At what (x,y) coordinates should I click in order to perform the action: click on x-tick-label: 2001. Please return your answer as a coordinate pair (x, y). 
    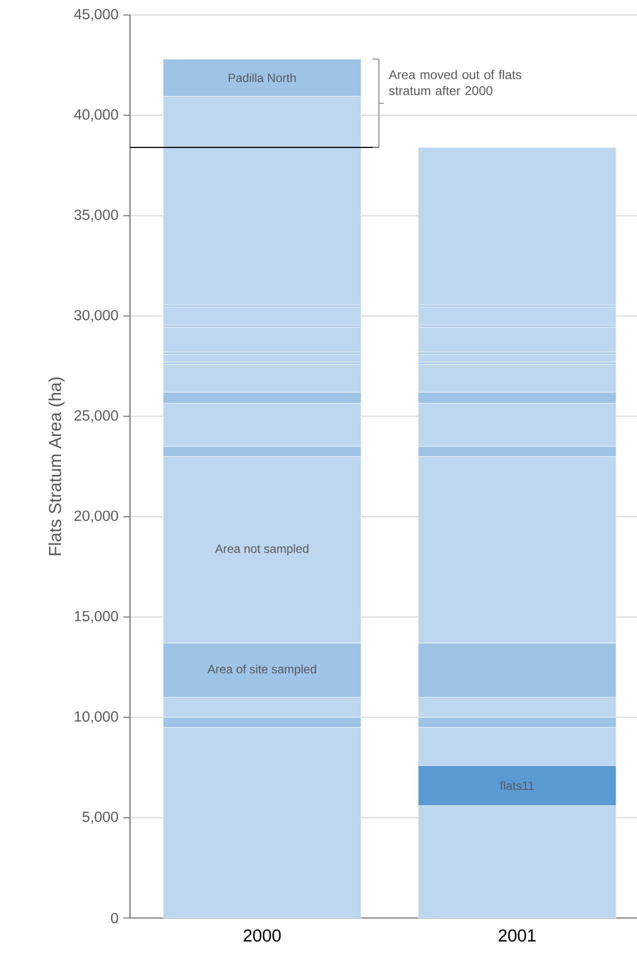
    Looking at the image, I should click on (517, 935).